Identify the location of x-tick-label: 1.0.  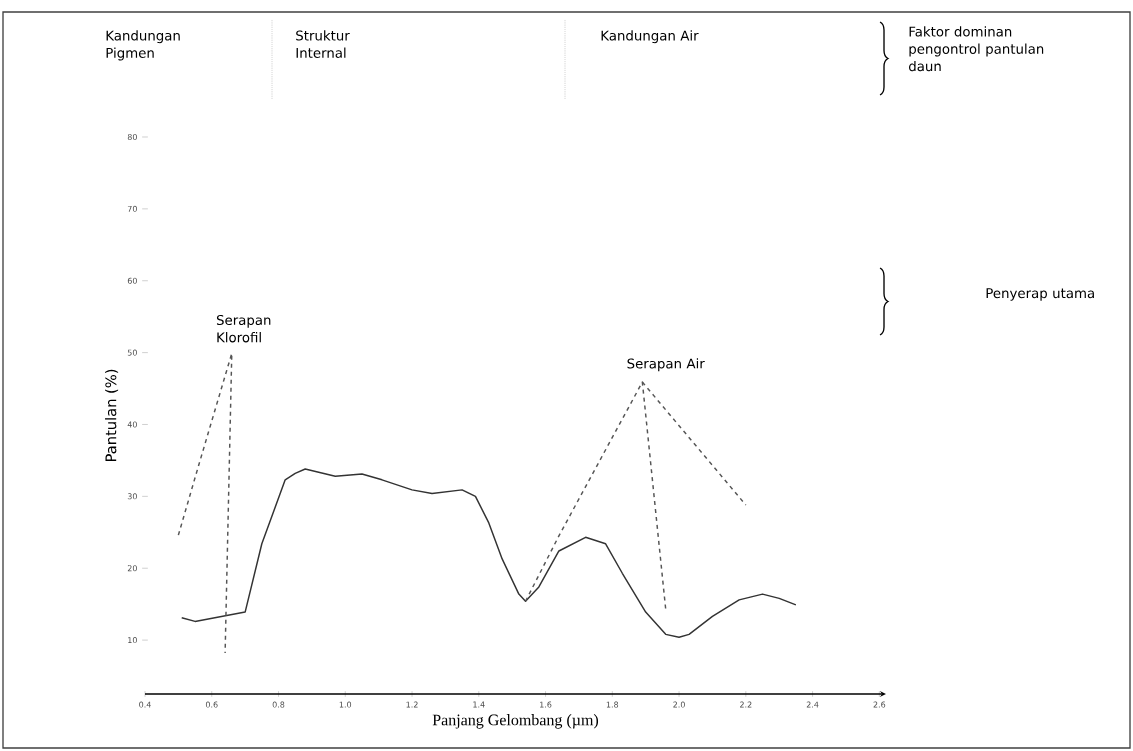
(345, 704).